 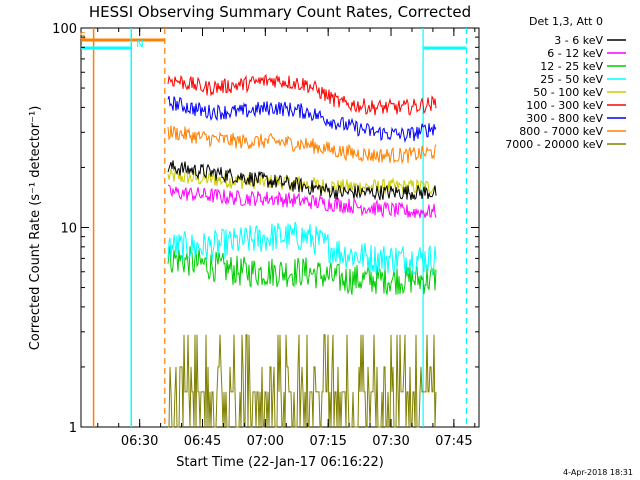 I want to click on x-tick-label: 07:00, so click(x=265, y=441).